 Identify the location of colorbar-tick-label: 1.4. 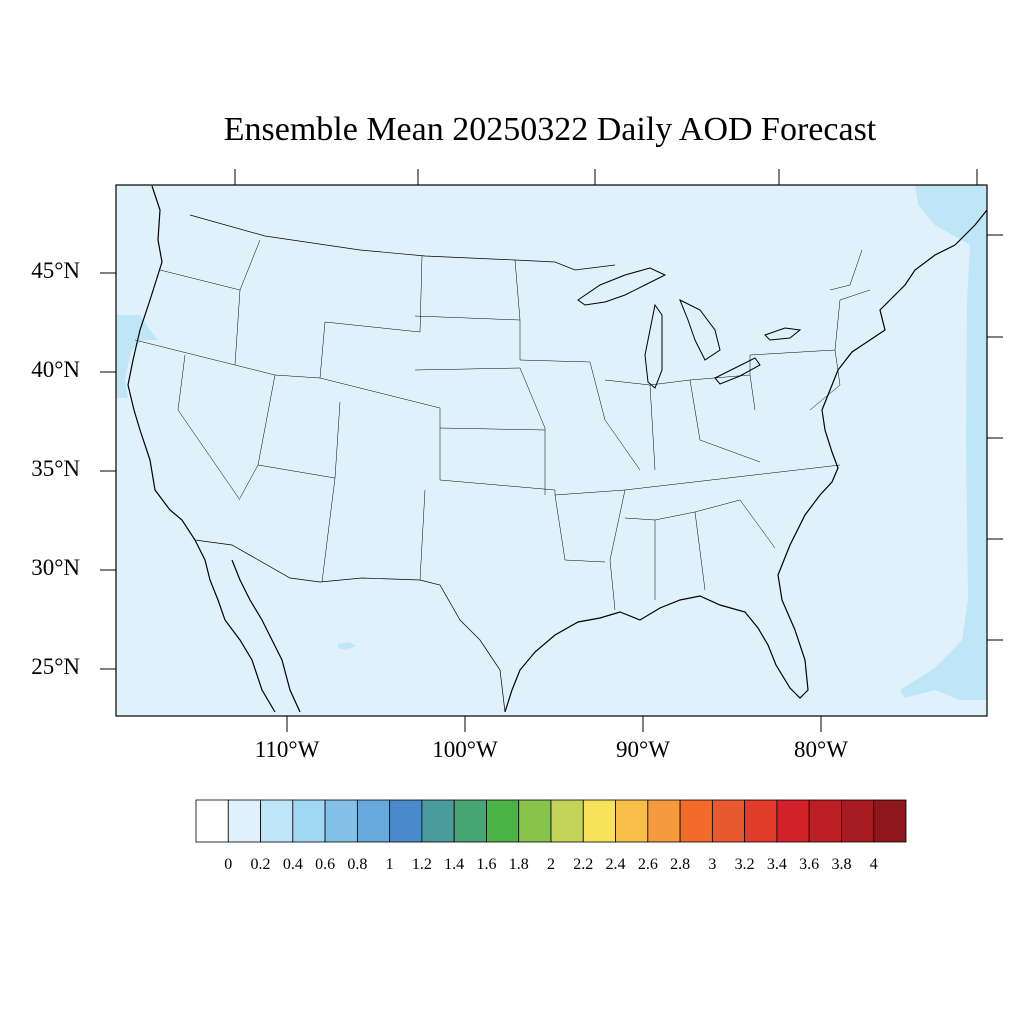
(454, 864).